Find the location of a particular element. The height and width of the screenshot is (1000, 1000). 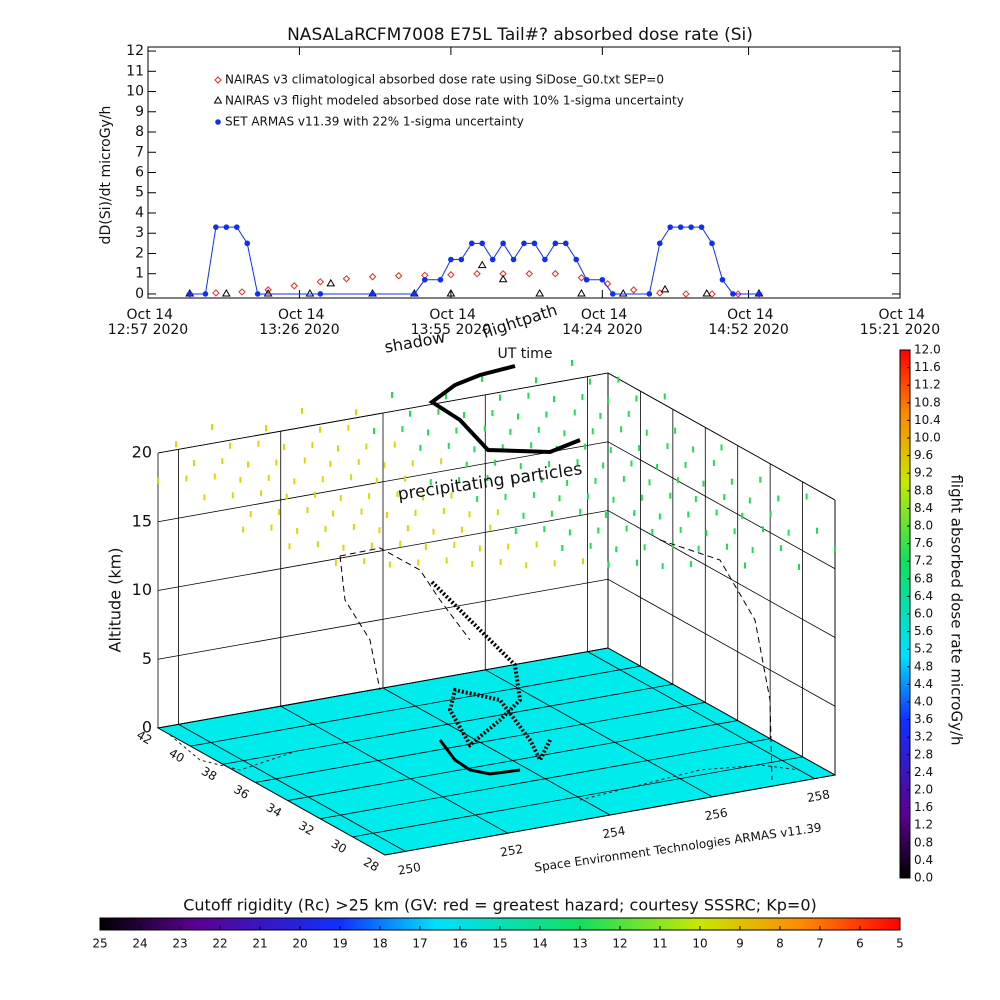

y-tick-label: 12 is located at coordinates (135, 51).